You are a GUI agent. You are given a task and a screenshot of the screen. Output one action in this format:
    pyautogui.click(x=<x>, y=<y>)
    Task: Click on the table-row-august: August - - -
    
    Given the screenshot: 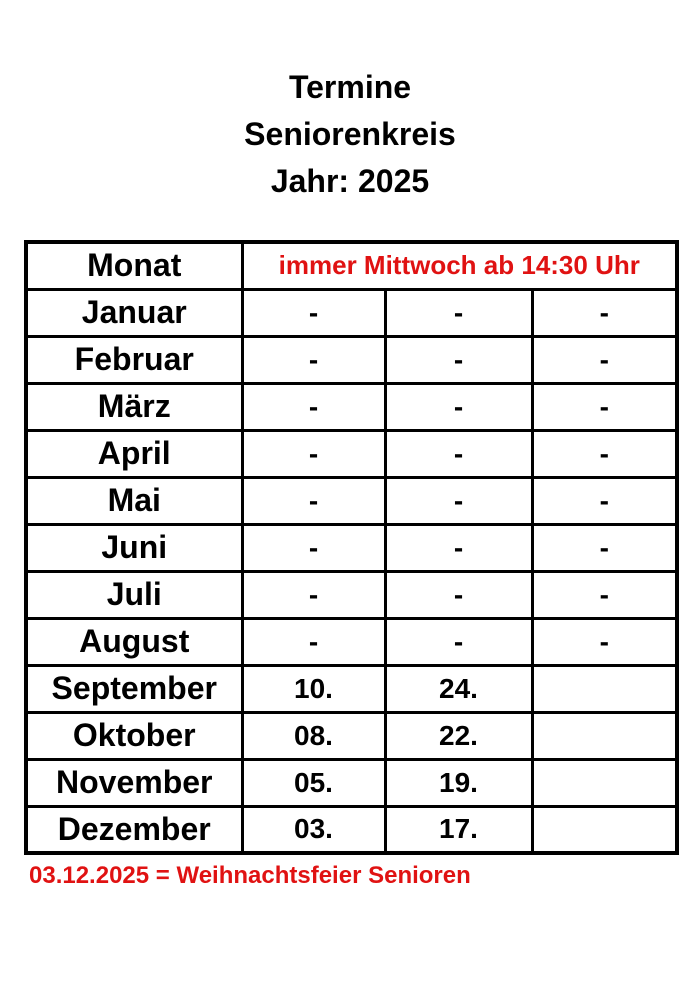 What is the action you would take?
    pyautogui.click(x=351, y=641)
    